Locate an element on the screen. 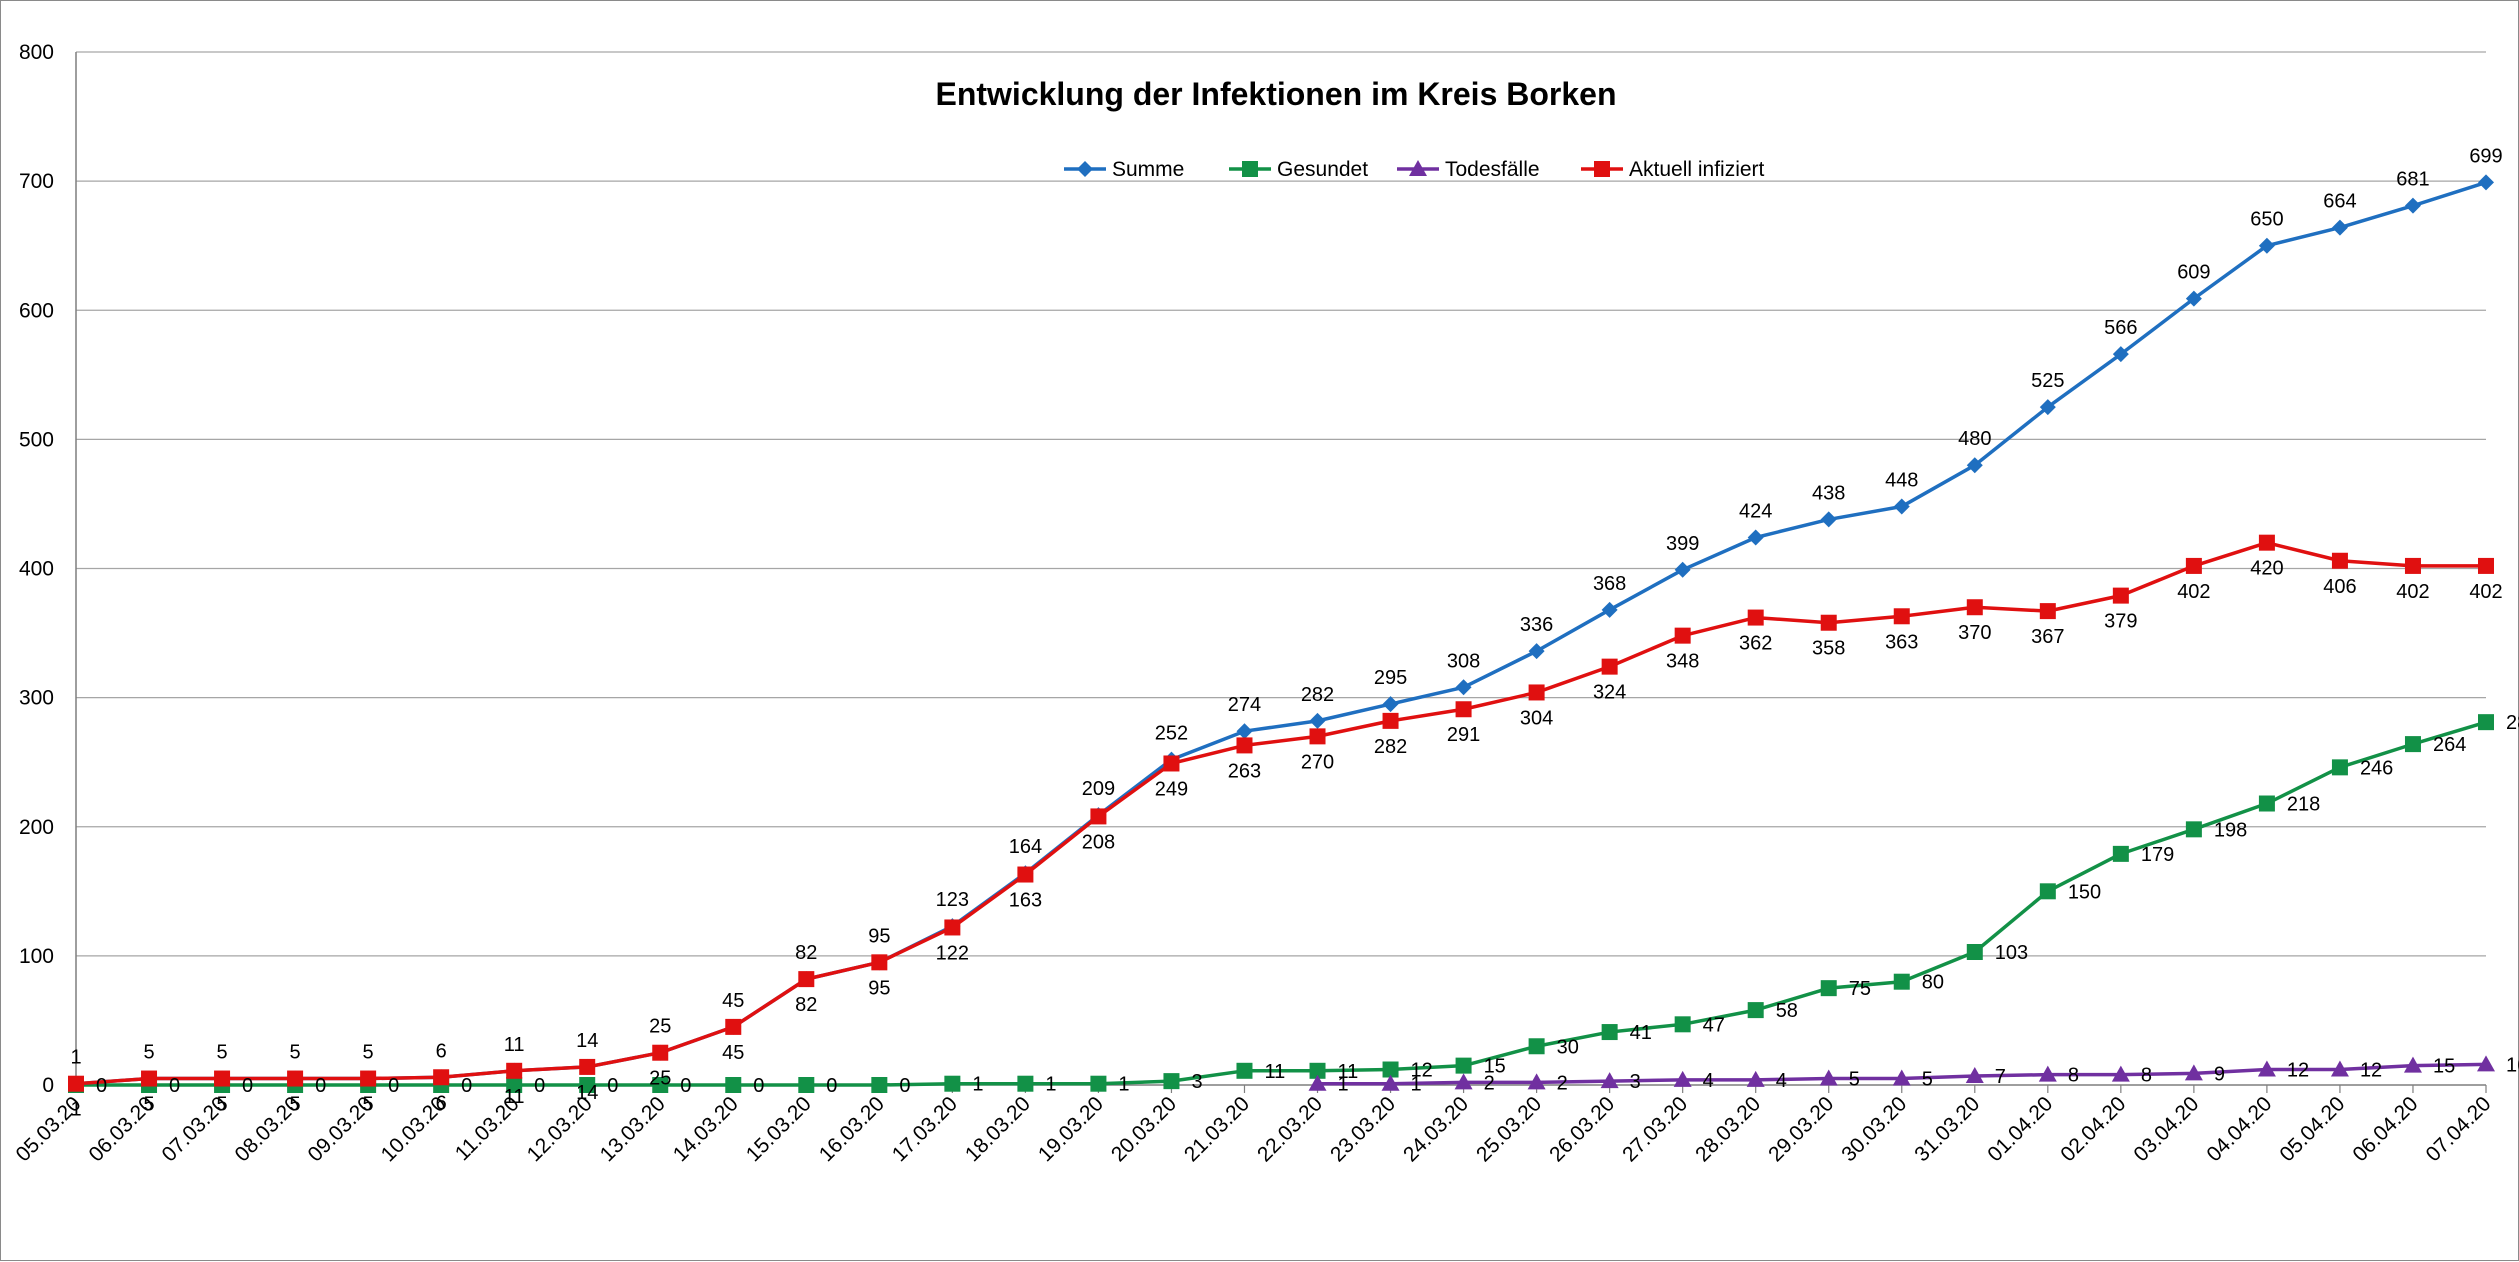 The width and height of the screenshot is (2519, 1262). data-label-todesf-lle: 4 is located at coordinates (1708, 1081).